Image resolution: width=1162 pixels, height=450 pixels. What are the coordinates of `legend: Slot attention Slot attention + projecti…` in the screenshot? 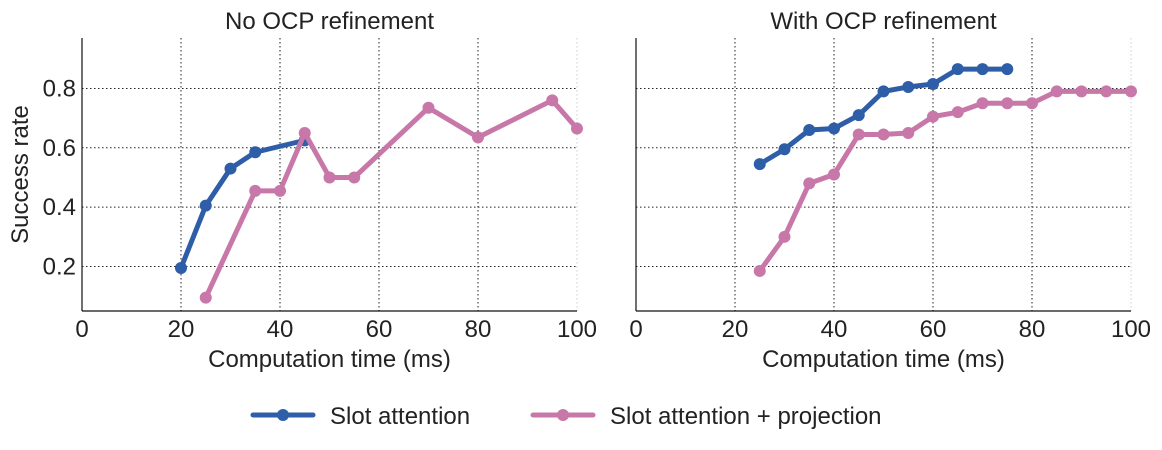 It's located at (566, 416).